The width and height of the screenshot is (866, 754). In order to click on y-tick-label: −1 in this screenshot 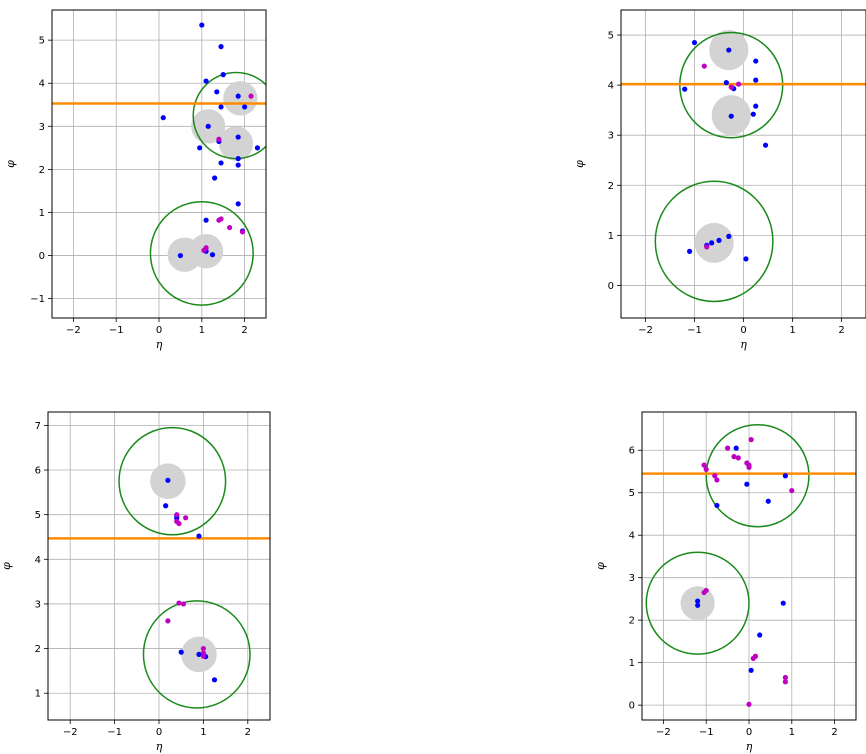, I will do `click(37, 299)`.